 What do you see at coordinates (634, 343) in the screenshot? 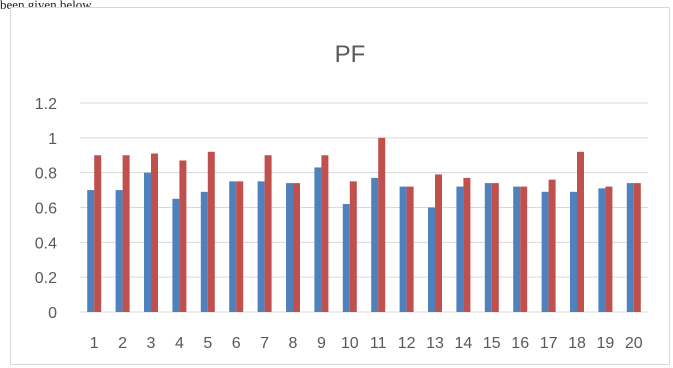
I see `x-tick-label: 20` at bounding box center [634, 343].